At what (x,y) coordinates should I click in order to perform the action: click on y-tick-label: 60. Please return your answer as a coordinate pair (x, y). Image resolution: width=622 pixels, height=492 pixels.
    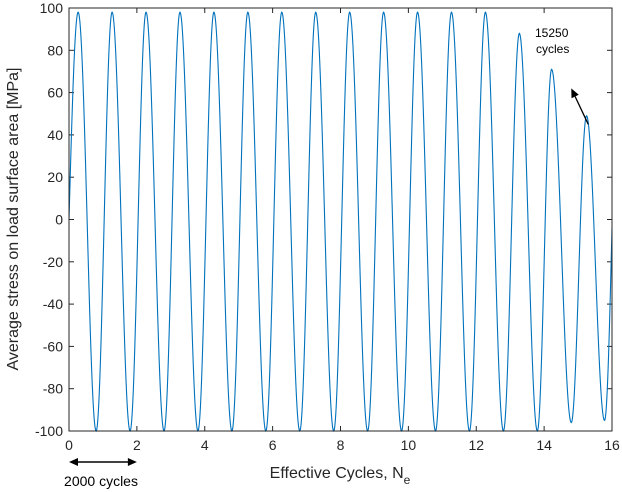
    Looking at the image, I should click on (55, 93).